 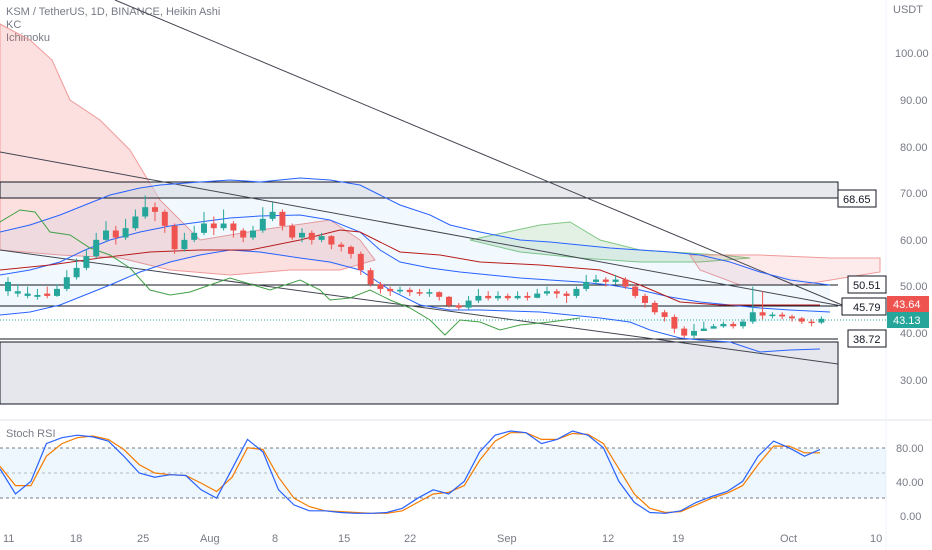 I want to click on level-tag-50: 50.51, so click(x=867, y=284).